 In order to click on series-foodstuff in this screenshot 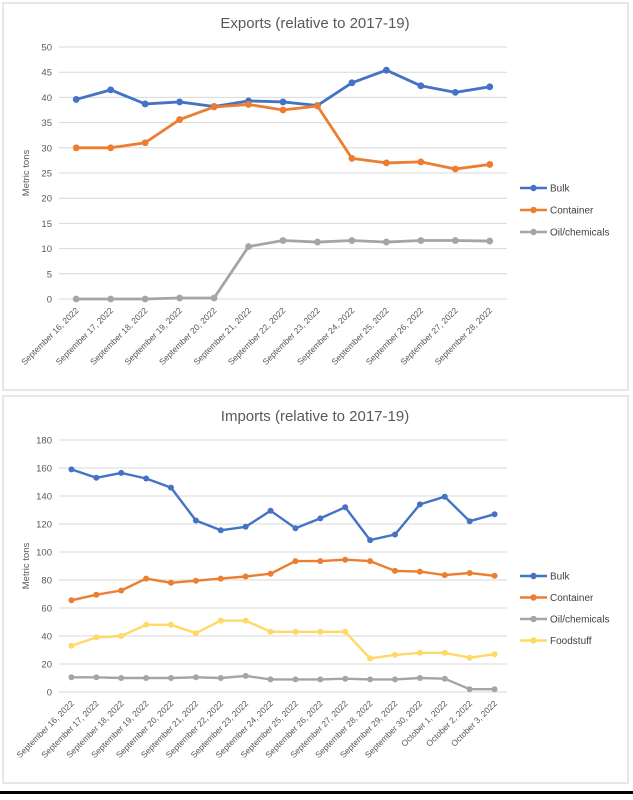, I will do `click(283, 639)`.